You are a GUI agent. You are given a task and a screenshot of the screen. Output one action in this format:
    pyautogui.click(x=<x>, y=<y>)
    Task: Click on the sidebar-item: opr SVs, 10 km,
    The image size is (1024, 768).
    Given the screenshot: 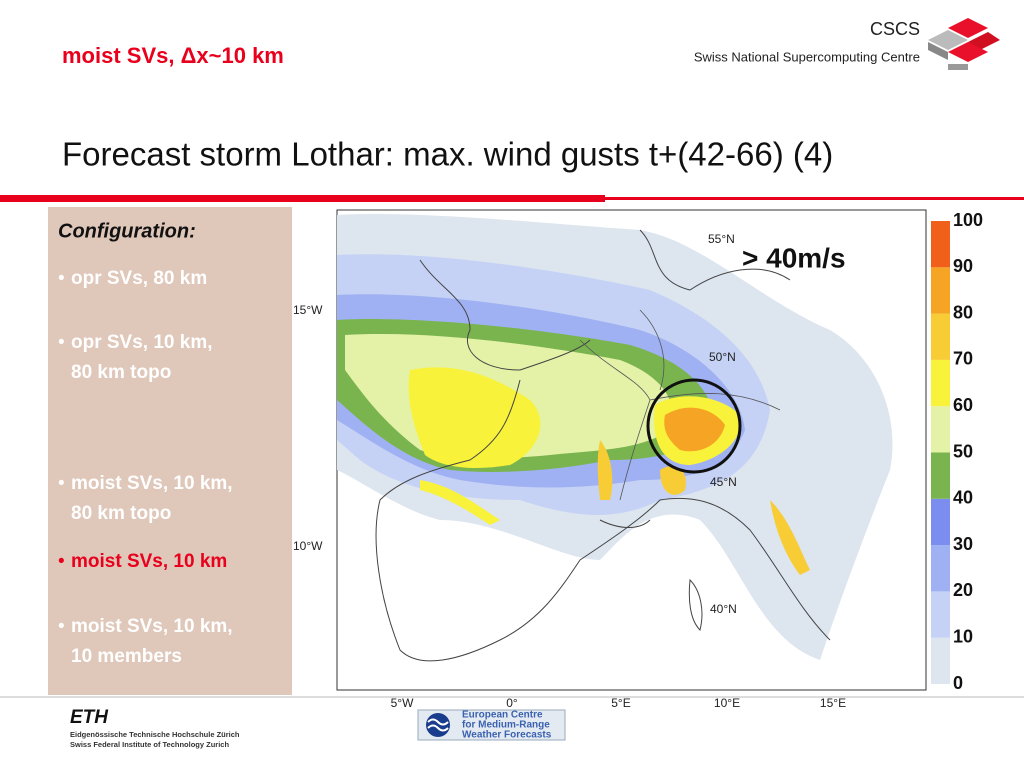 What is the action you would take?
    pyautogui.click(x=142, y=342)
    